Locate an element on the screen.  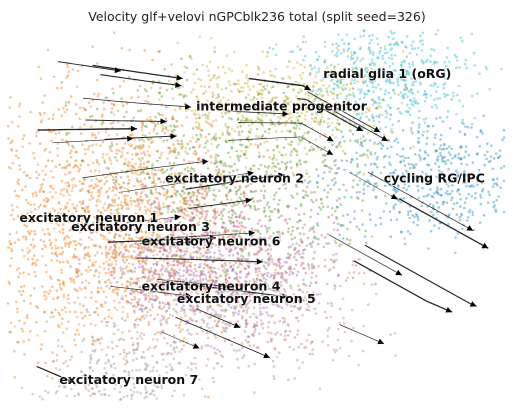
cluster-label-9: excitatory neuron 7 is located at coordinates (128, 379).